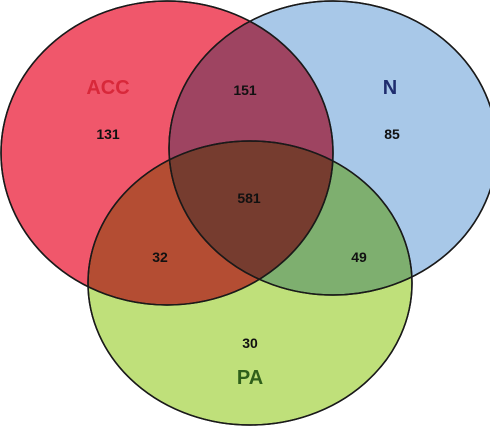 Image resolution: width=490 pixels, height=430 pixels. I want to click on acc-only-count: 131, so click(108, 134).